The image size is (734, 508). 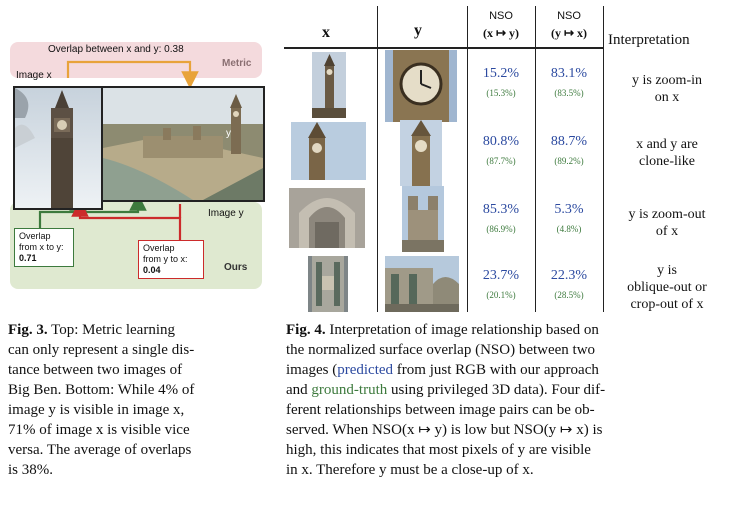 I want to click on row1-y-thumb, so click(x=421, y=86).